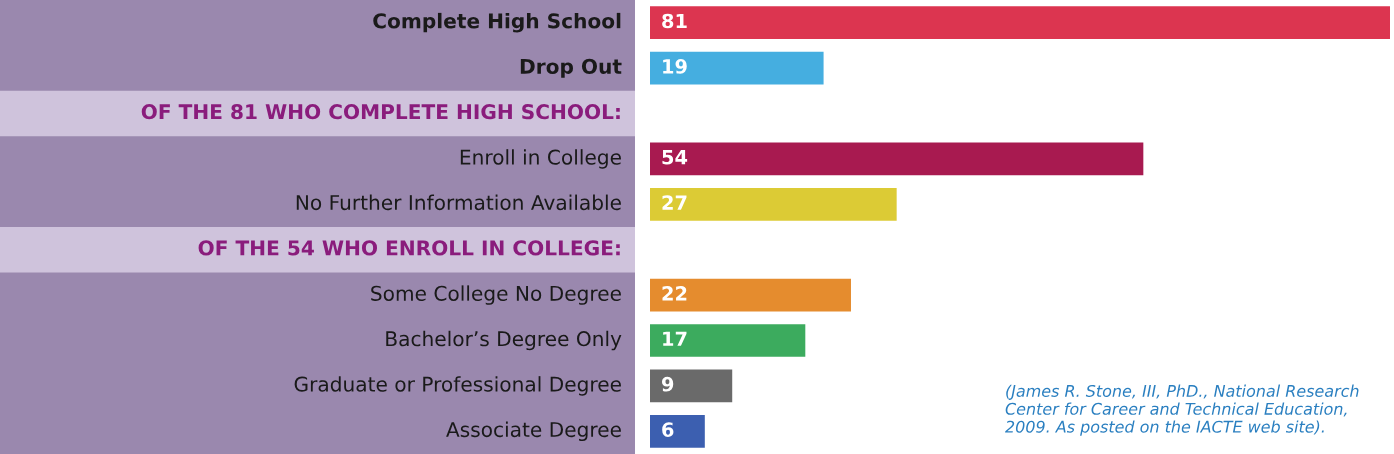 The height and width of the screenshot is (454, 1394). What do you see at coordinates (380, 112) in the screenshot?
I see `text: OF THE 81 WHO COMPLETE HIGH SCHOOL:` at bounding box center [380, 112].